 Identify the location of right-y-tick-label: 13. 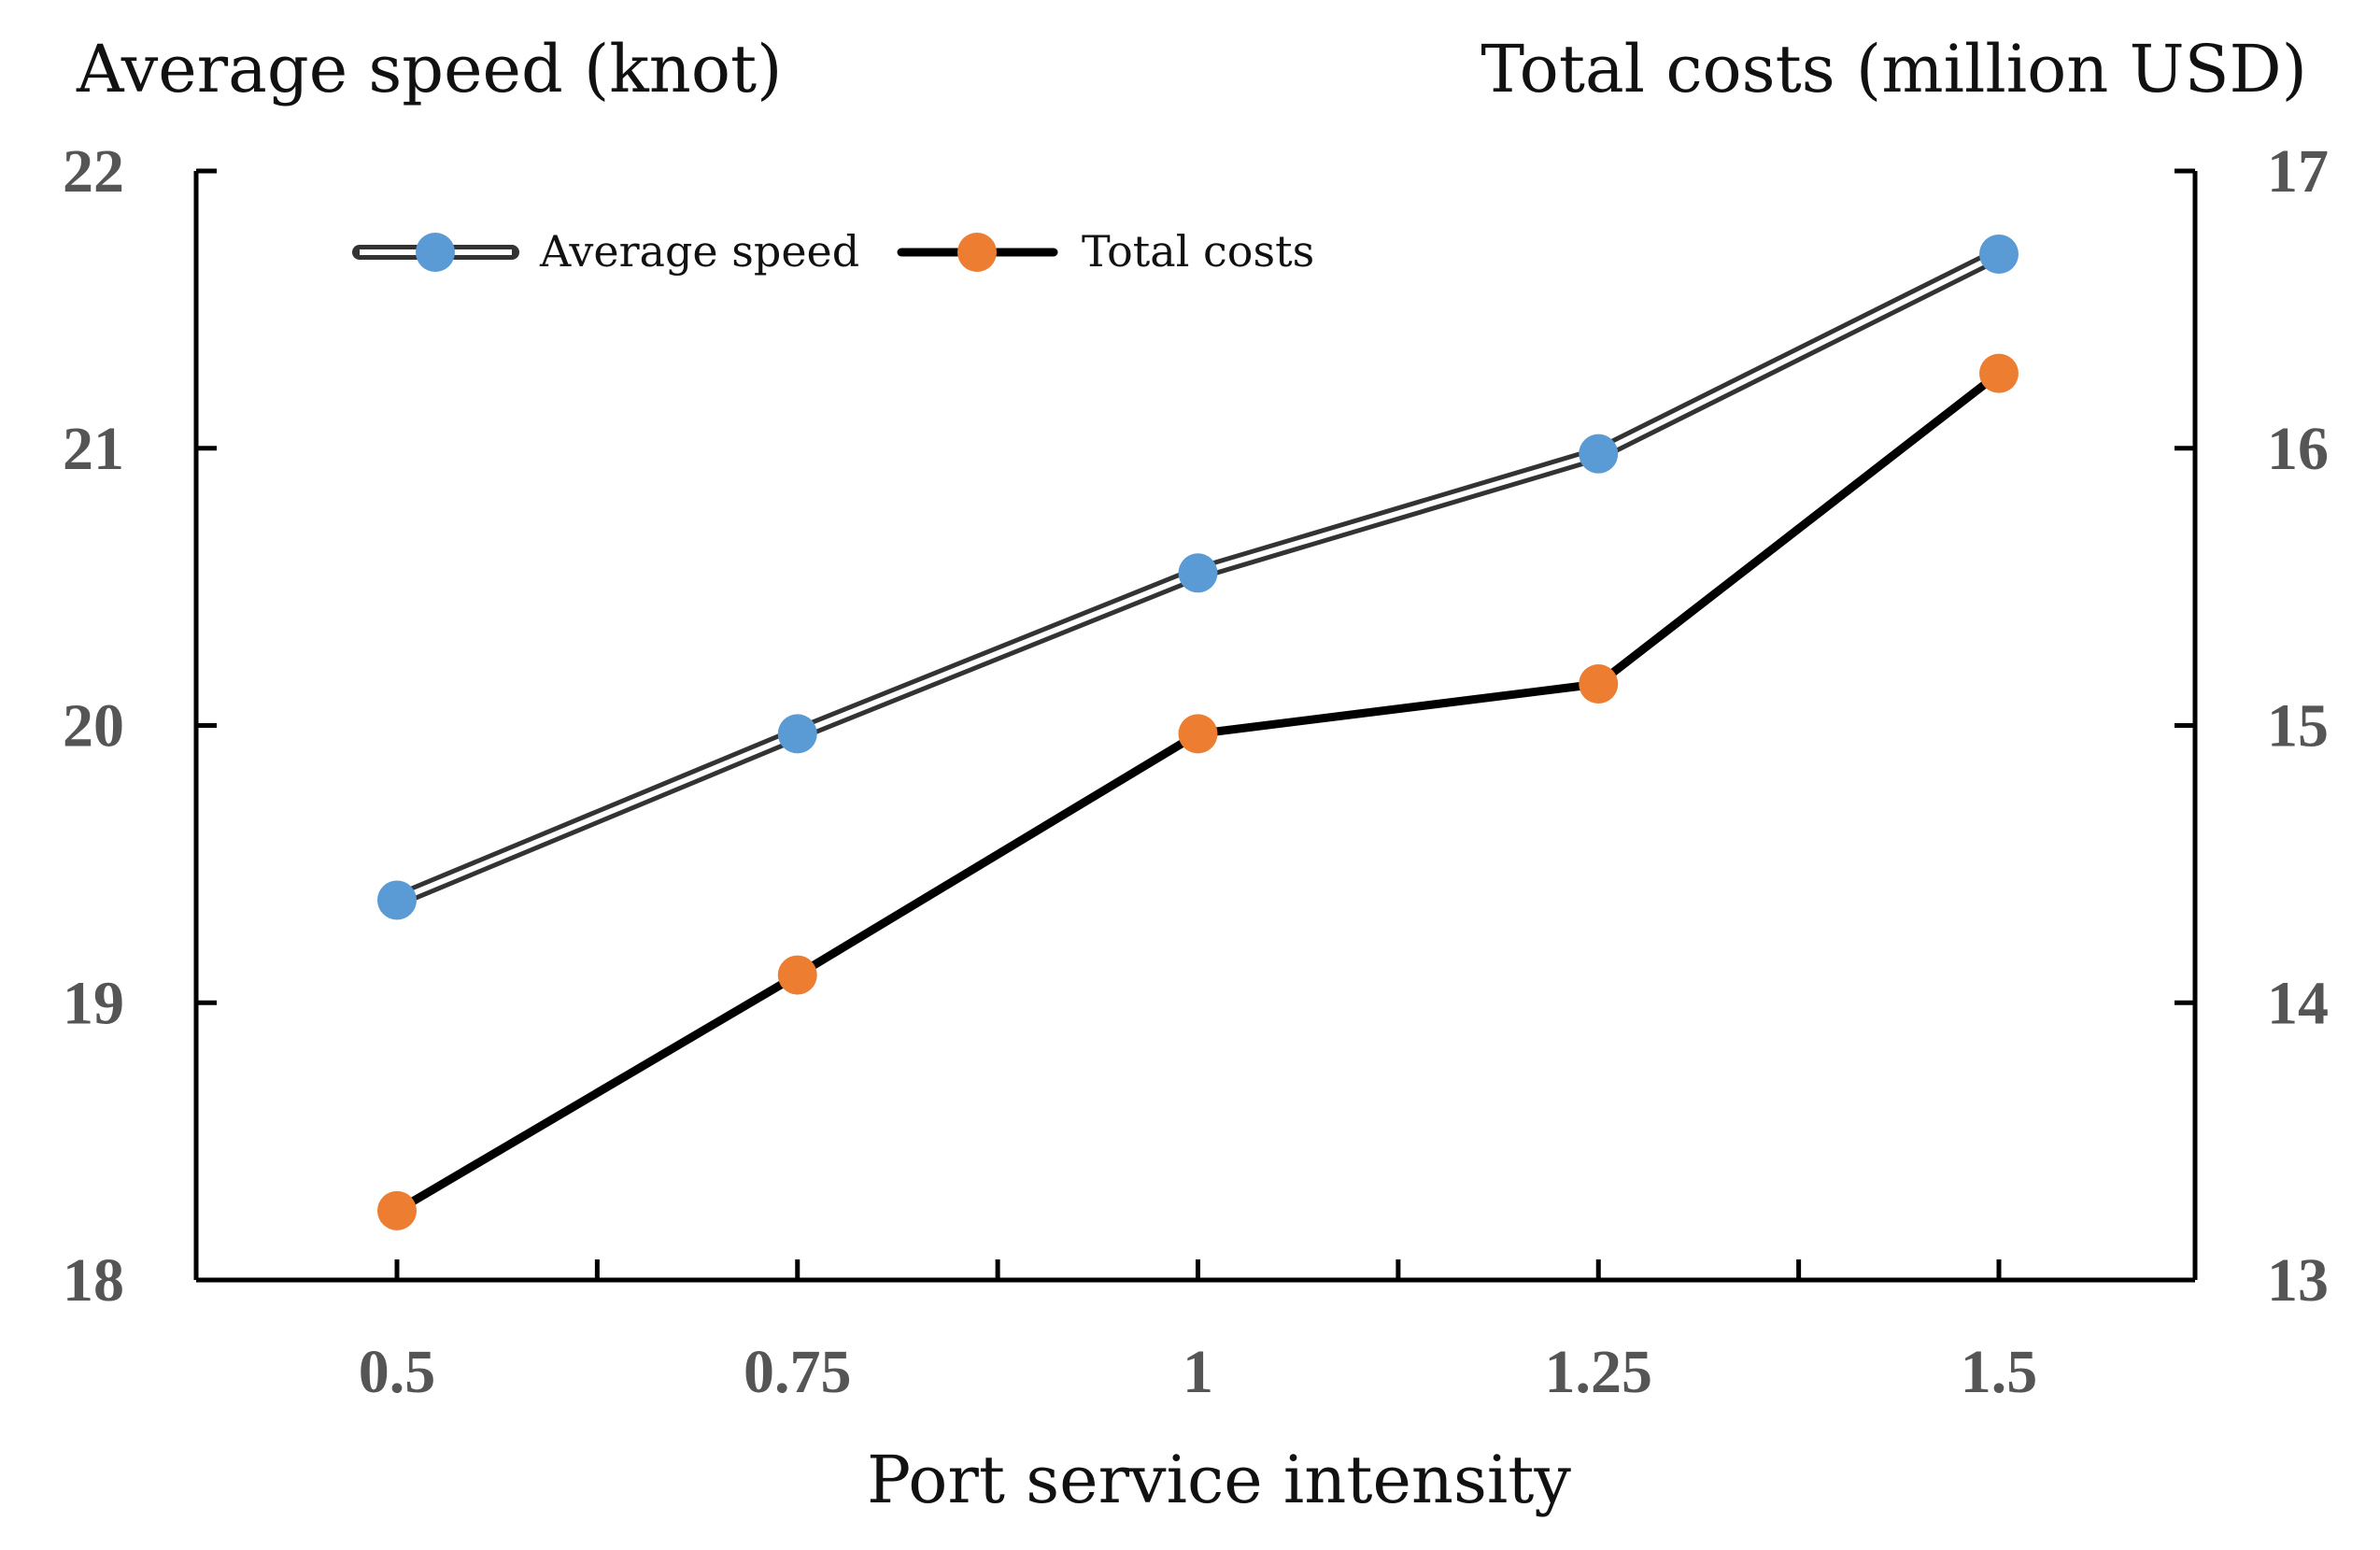
(2298, 1280).